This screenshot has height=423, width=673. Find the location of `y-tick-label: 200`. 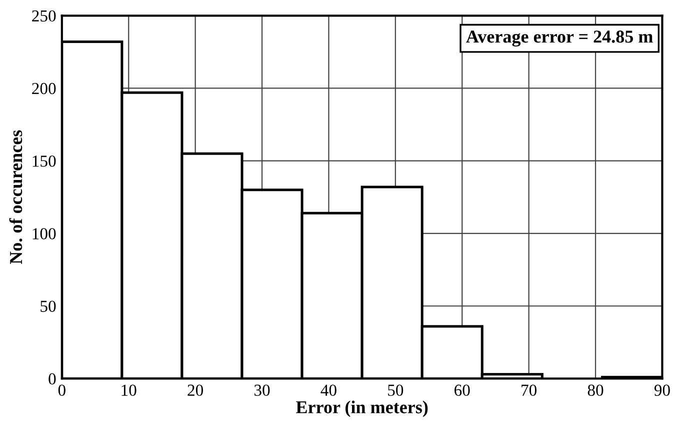

y-tick-label: 200 is located at coordinates (44, 88).